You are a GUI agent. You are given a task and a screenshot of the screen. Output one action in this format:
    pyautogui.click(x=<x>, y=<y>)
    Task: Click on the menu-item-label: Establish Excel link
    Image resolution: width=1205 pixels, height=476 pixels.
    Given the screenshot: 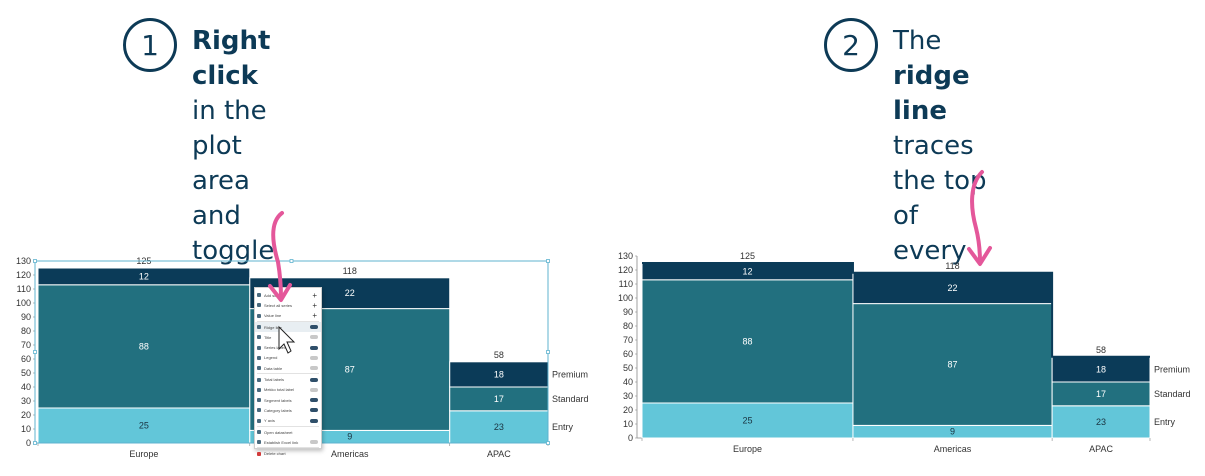 What is the action you would take?
    pyautogui.click(x=281, y=442)
    